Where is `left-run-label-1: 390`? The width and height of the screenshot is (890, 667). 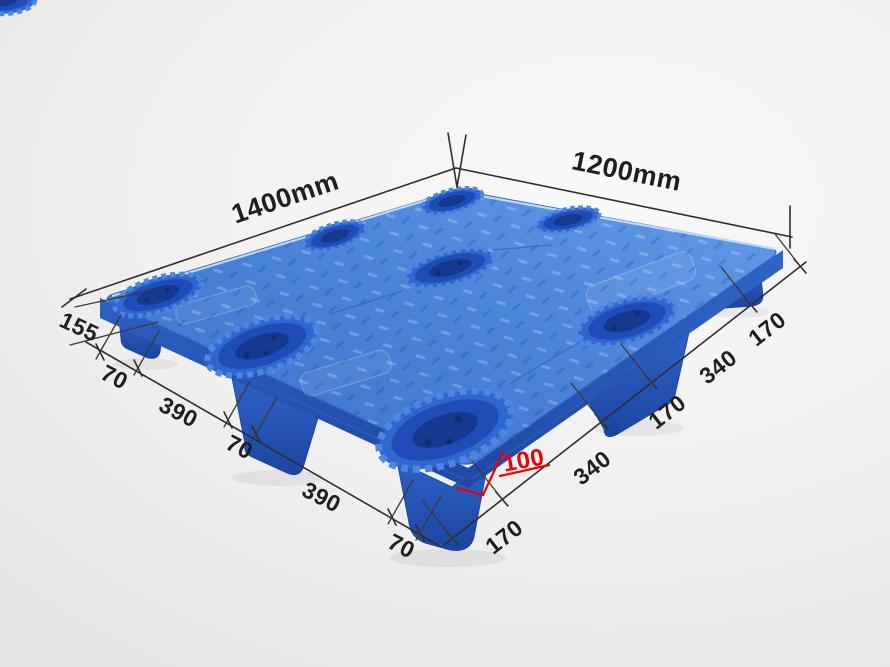 left-run-label-1: 390 is located at coordinates (178, 411).